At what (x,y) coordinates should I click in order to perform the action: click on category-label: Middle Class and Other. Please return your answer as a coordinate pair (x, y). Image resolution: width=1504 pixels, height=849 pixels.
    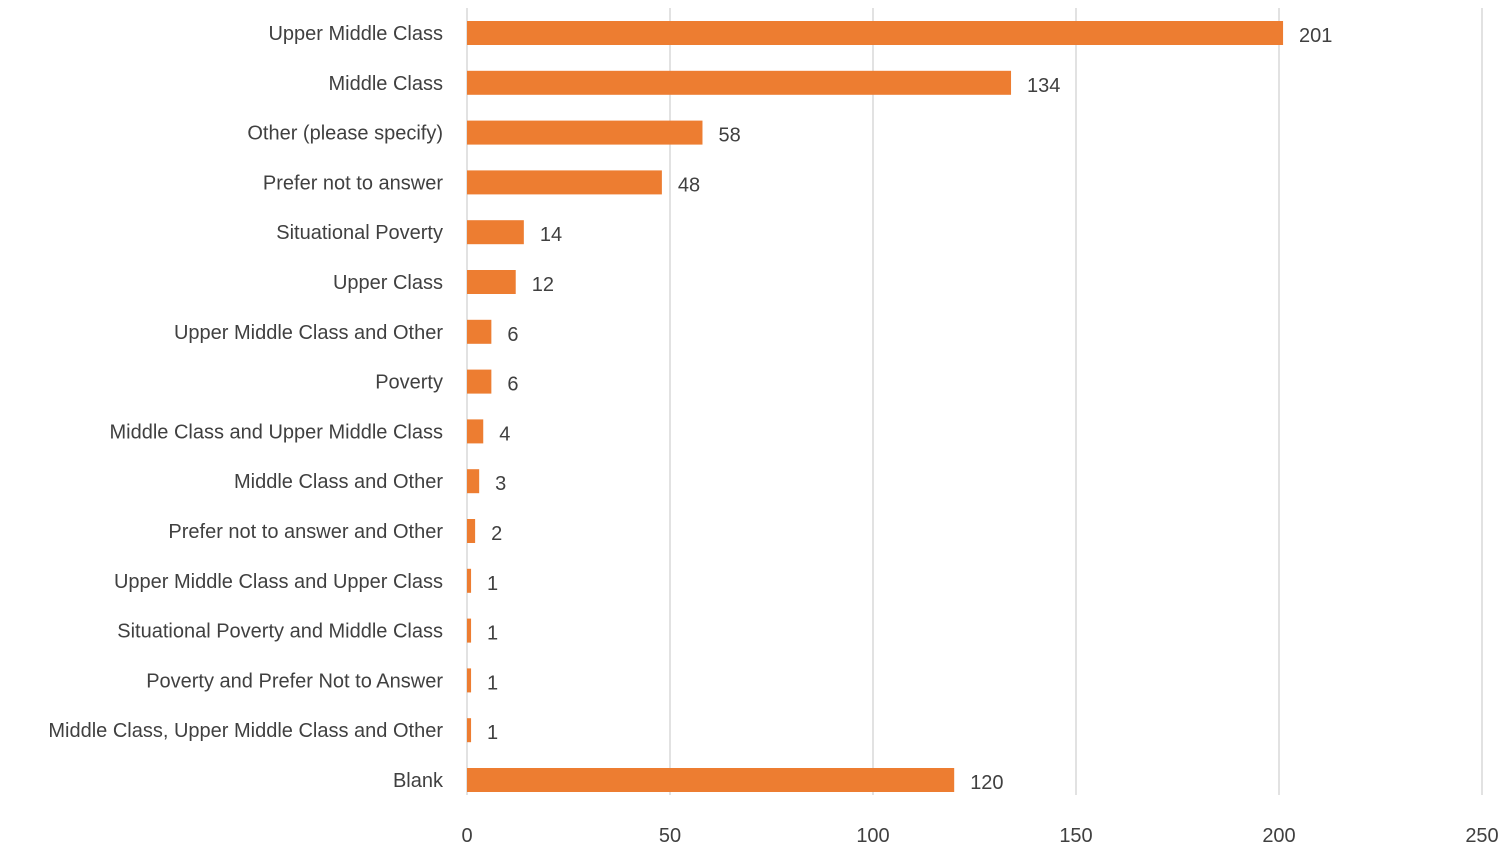
    Looking at the image, I should click on (338, 482).